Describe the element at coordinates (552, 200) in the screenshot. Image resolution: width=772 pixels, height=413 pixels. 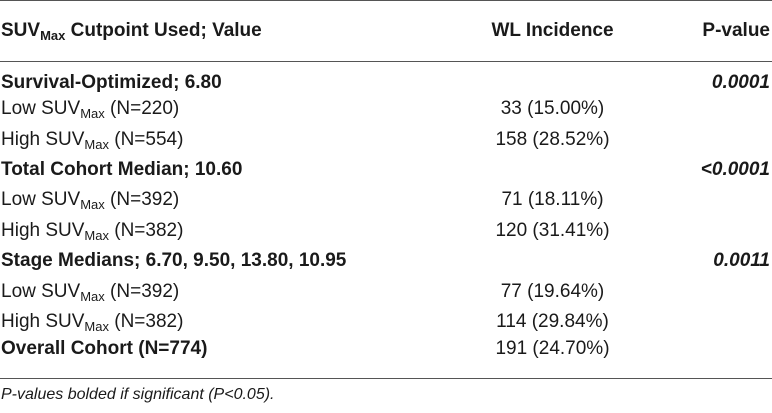
I see `incidence-cell: 71 (18.11%)` at that location.